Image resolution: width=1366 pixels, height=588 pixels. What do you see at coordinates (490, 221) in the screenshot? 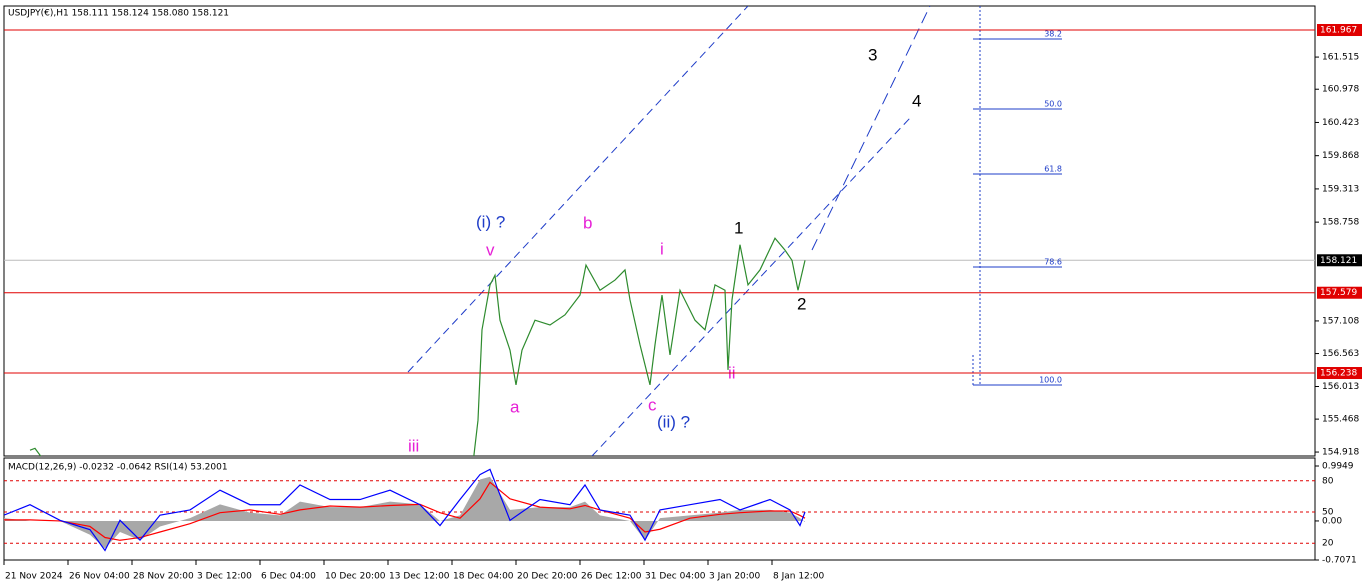
I see `wave-label: (i) ?` at bounding box center [490, 221].